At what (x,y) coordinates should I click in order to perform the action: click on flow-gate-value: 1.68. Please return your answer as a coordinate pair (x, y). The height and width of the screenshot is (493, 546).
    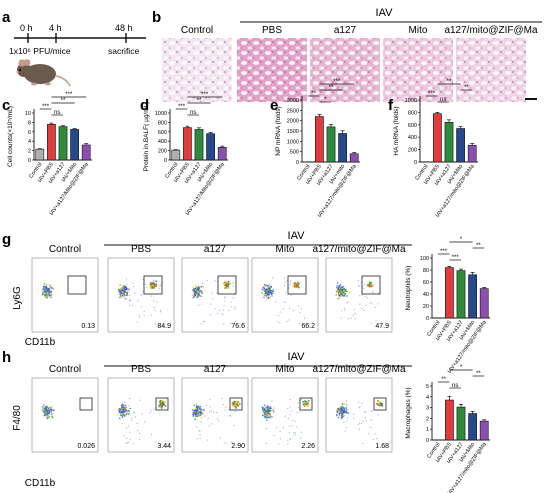
    Looking at the image, I should click on (382, 446).